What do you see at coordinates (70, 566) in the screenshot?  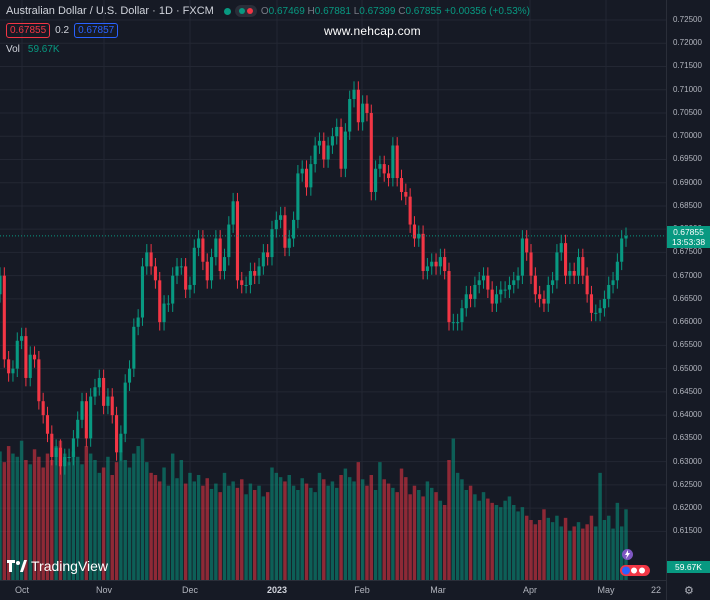 I see `tradingview-logo-text: TradingView` at bounding box center [70, 566].